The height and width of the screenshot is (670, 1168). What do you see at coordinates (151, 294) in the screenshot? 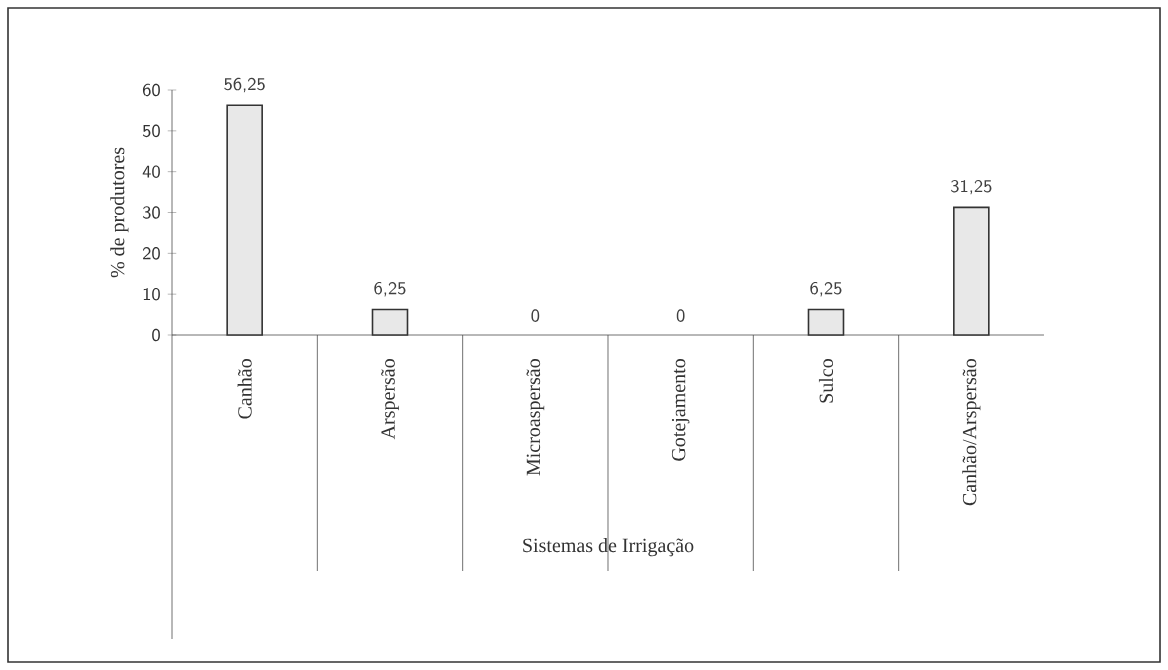
I see `y-tick-label: 10` at bounding box center [151, 294].